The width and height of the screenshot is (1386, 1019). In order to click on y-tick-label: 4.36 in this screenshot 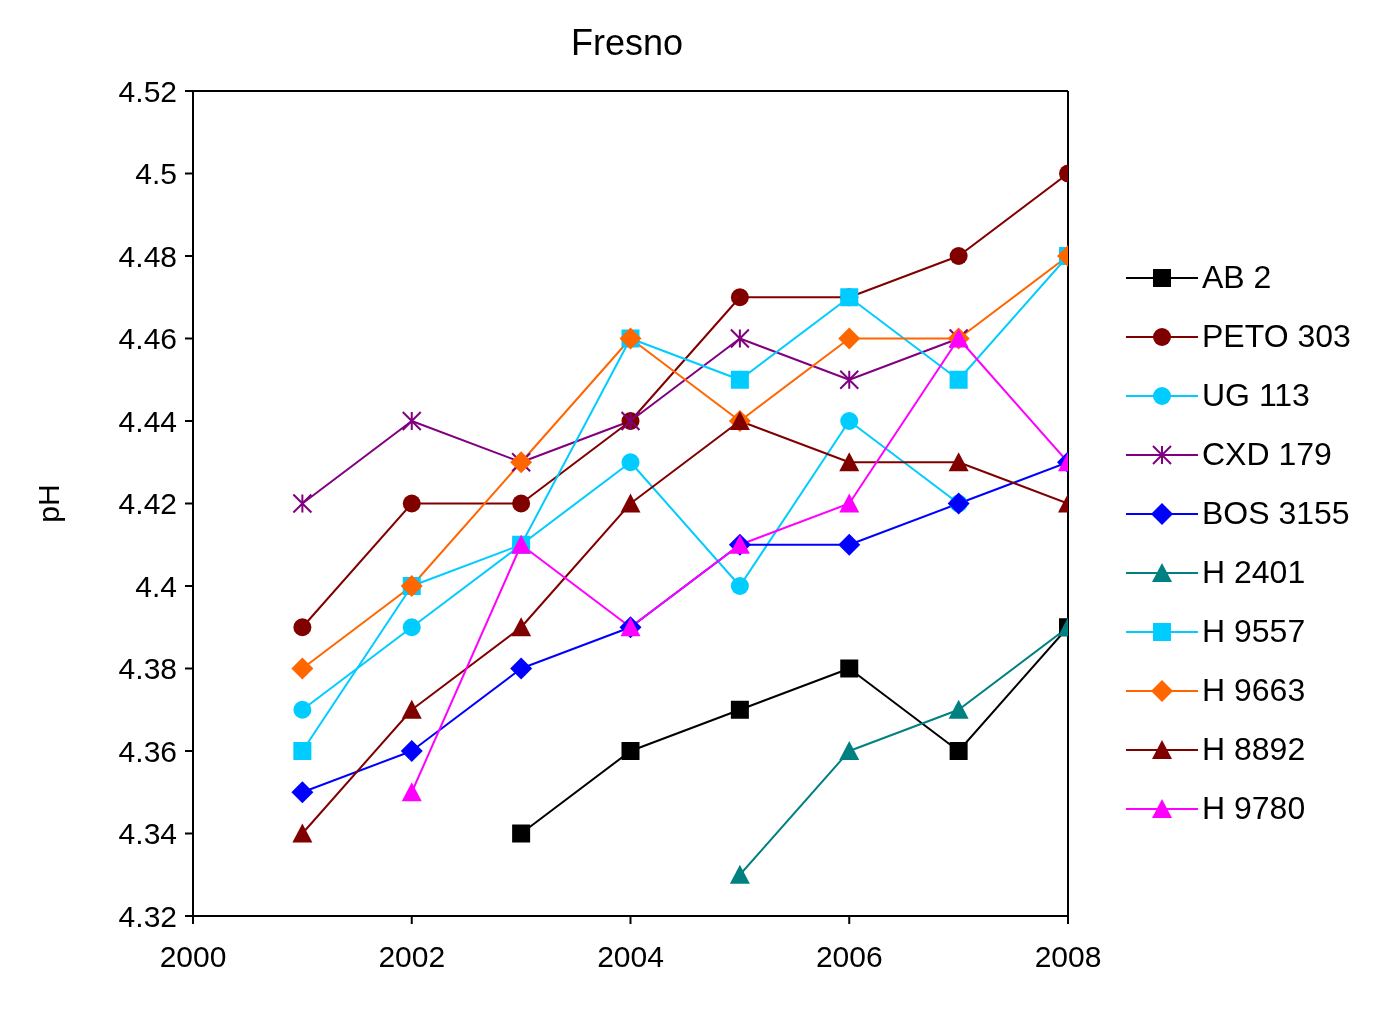, I will do `click(147, 751)`.